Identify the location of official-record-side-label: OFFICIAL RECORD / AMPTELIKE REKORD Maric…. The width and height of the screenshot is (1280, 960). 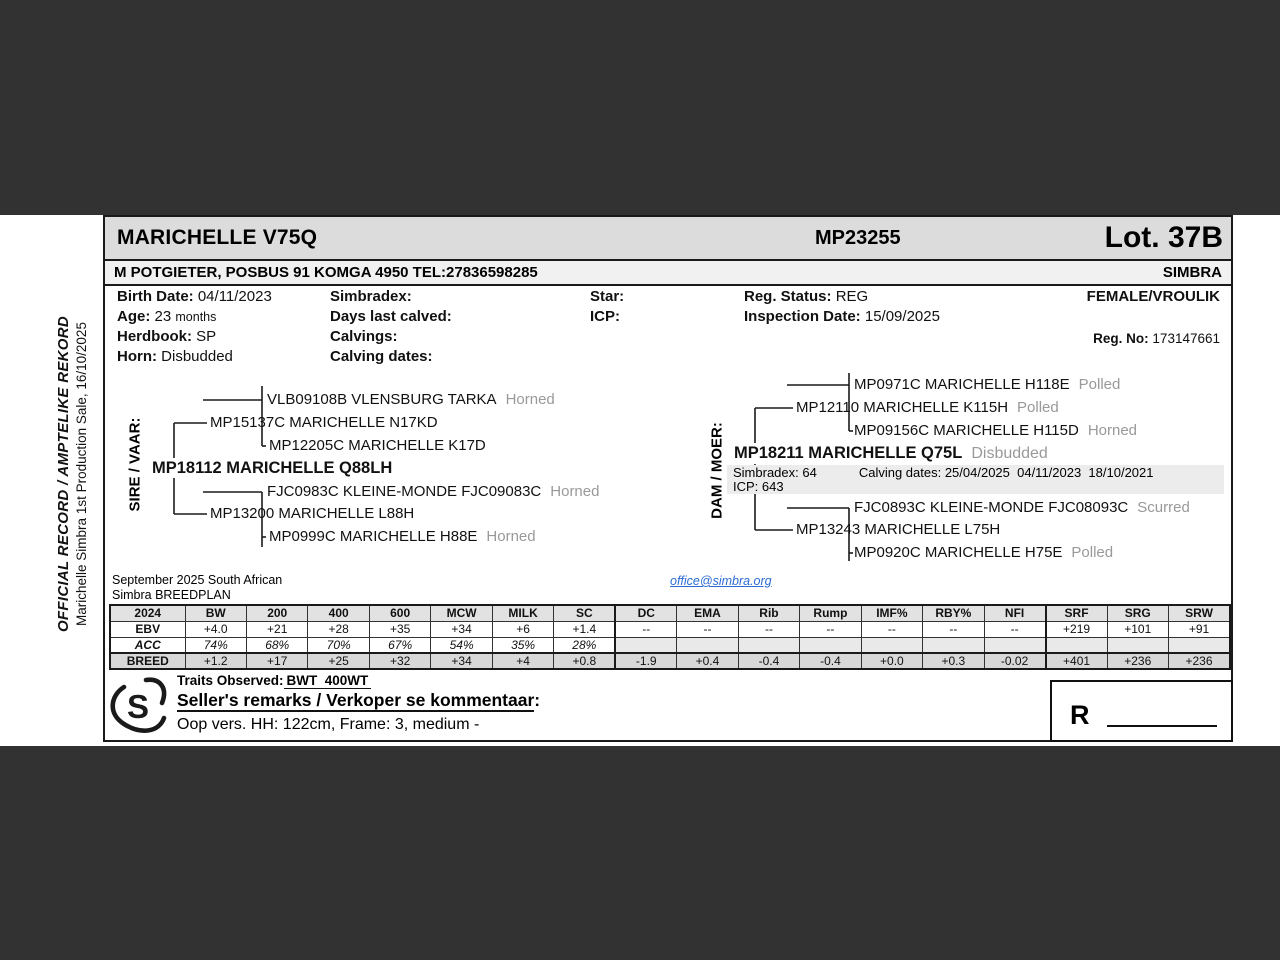
(77, 474).